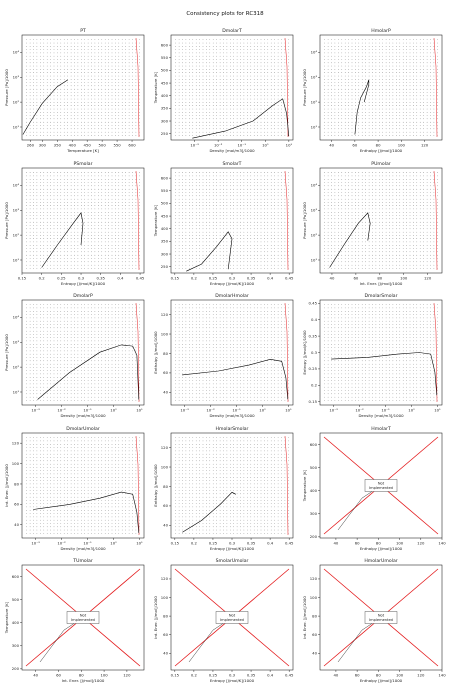  I want to click on x-tick-label: 0.2, so click(42, 278).